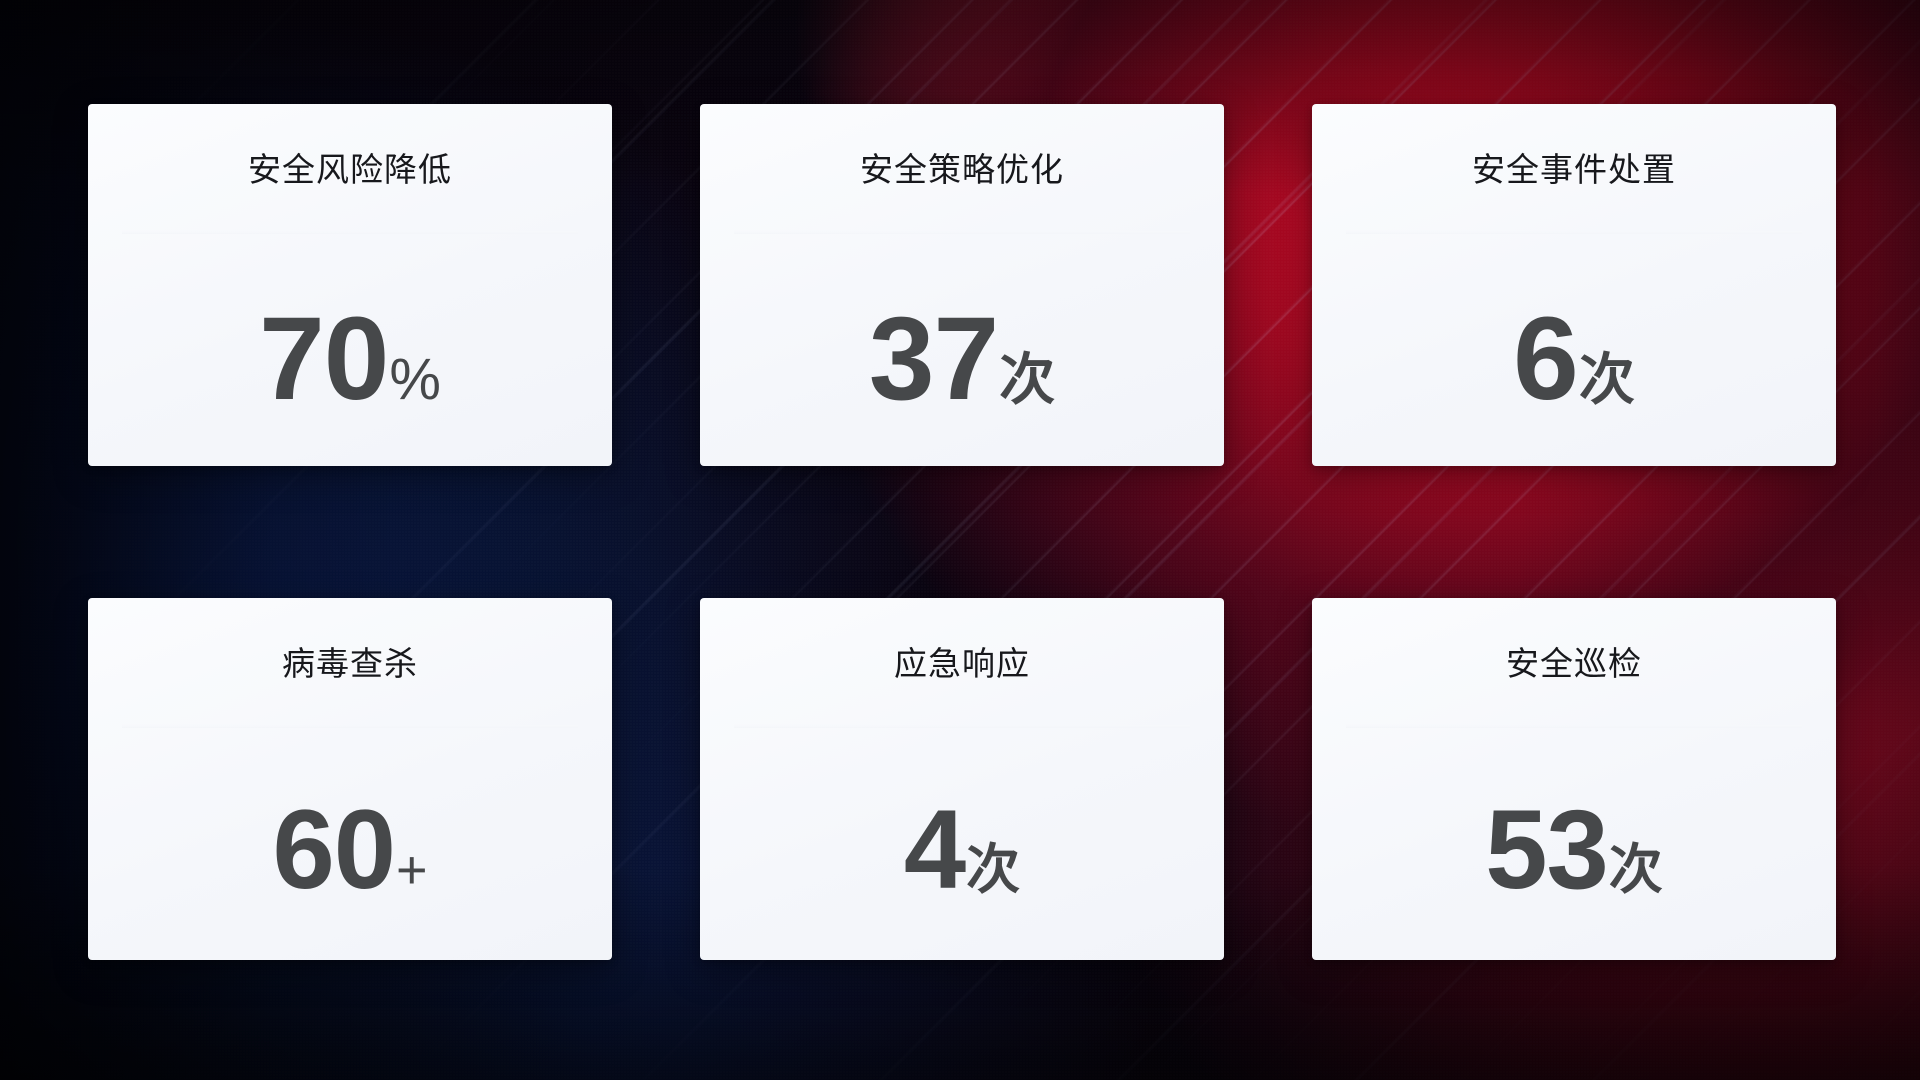 Image resolution: width=1920 pixels, height=1080 pixels. What do you see at coordinates (1574, 779) in the screenshot?
I see `stat-card-security-inspection: 安全巡检 53次` at bounding box center [1574, 779].